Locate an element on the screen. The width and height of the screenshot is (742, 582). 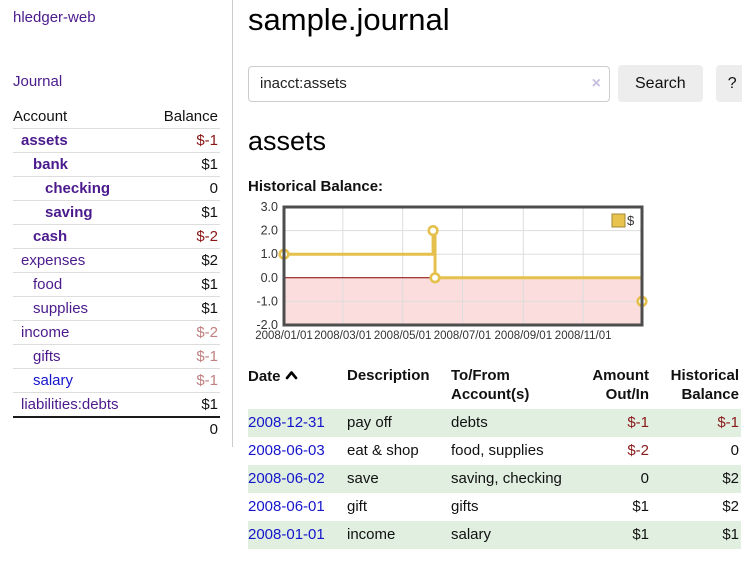
svg-text: 2008/01/01 is located at coordinates (284, 336).